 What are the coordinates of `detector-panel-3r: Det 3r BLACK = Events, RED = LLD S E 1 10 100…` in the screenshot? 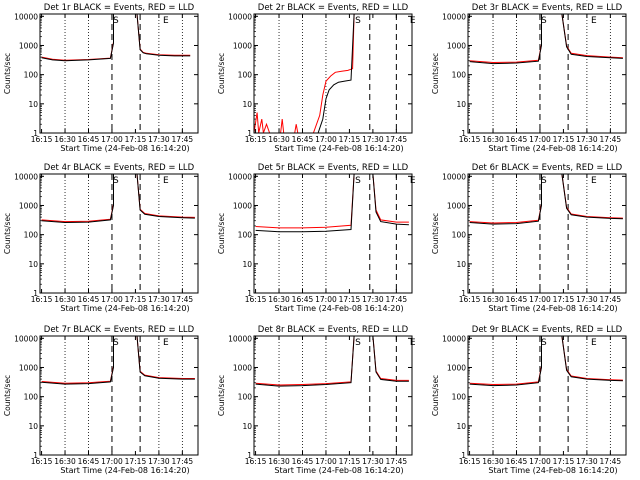 It's located at (529, 78).